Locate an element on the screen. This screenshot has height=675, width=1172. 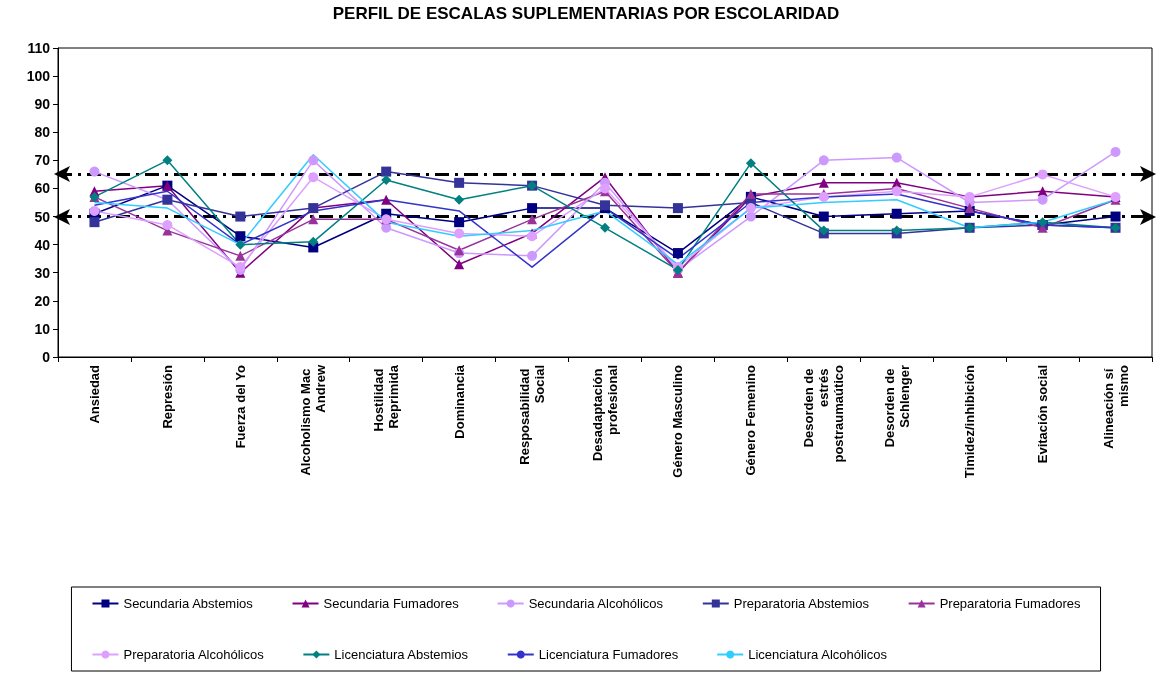
x-tick-label: Dominancia is located at coordinates (459, 401).